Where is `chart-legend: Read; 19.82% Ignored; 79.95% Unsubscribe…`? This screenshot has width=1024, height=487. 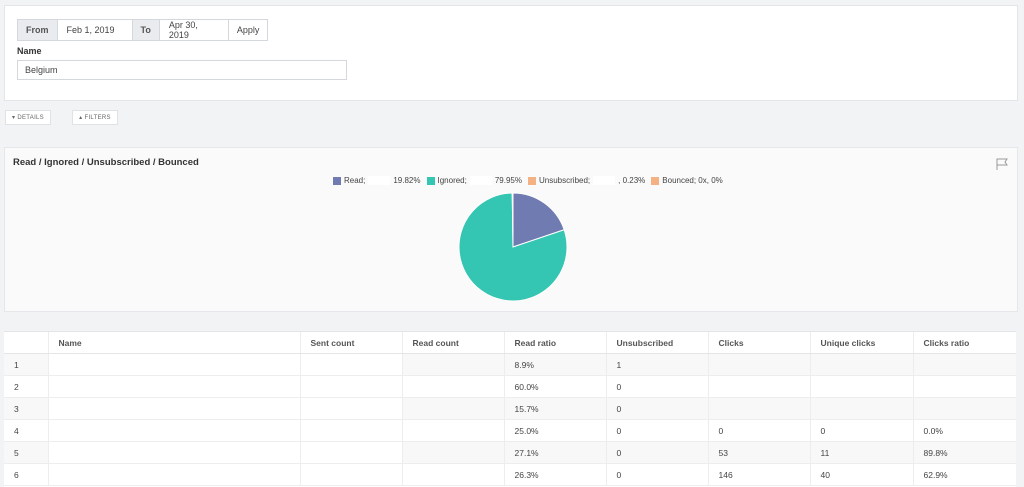 chart-legend: Read; 19.82% Ignored; 79.95% Unsubscribe… is located at coordinates (528, 180).